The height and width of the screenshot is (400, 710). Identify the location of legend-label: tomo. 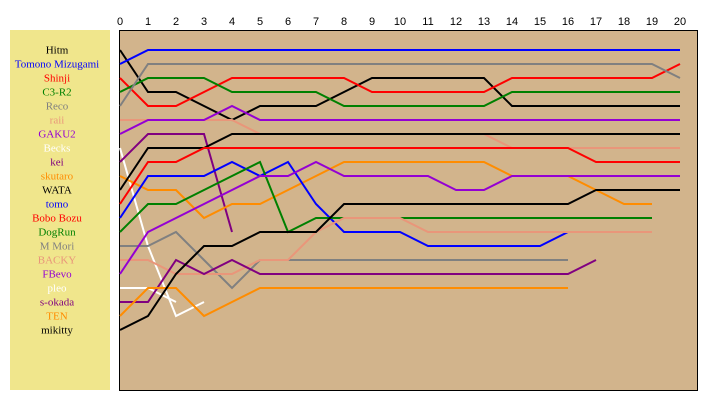
(57, 205).